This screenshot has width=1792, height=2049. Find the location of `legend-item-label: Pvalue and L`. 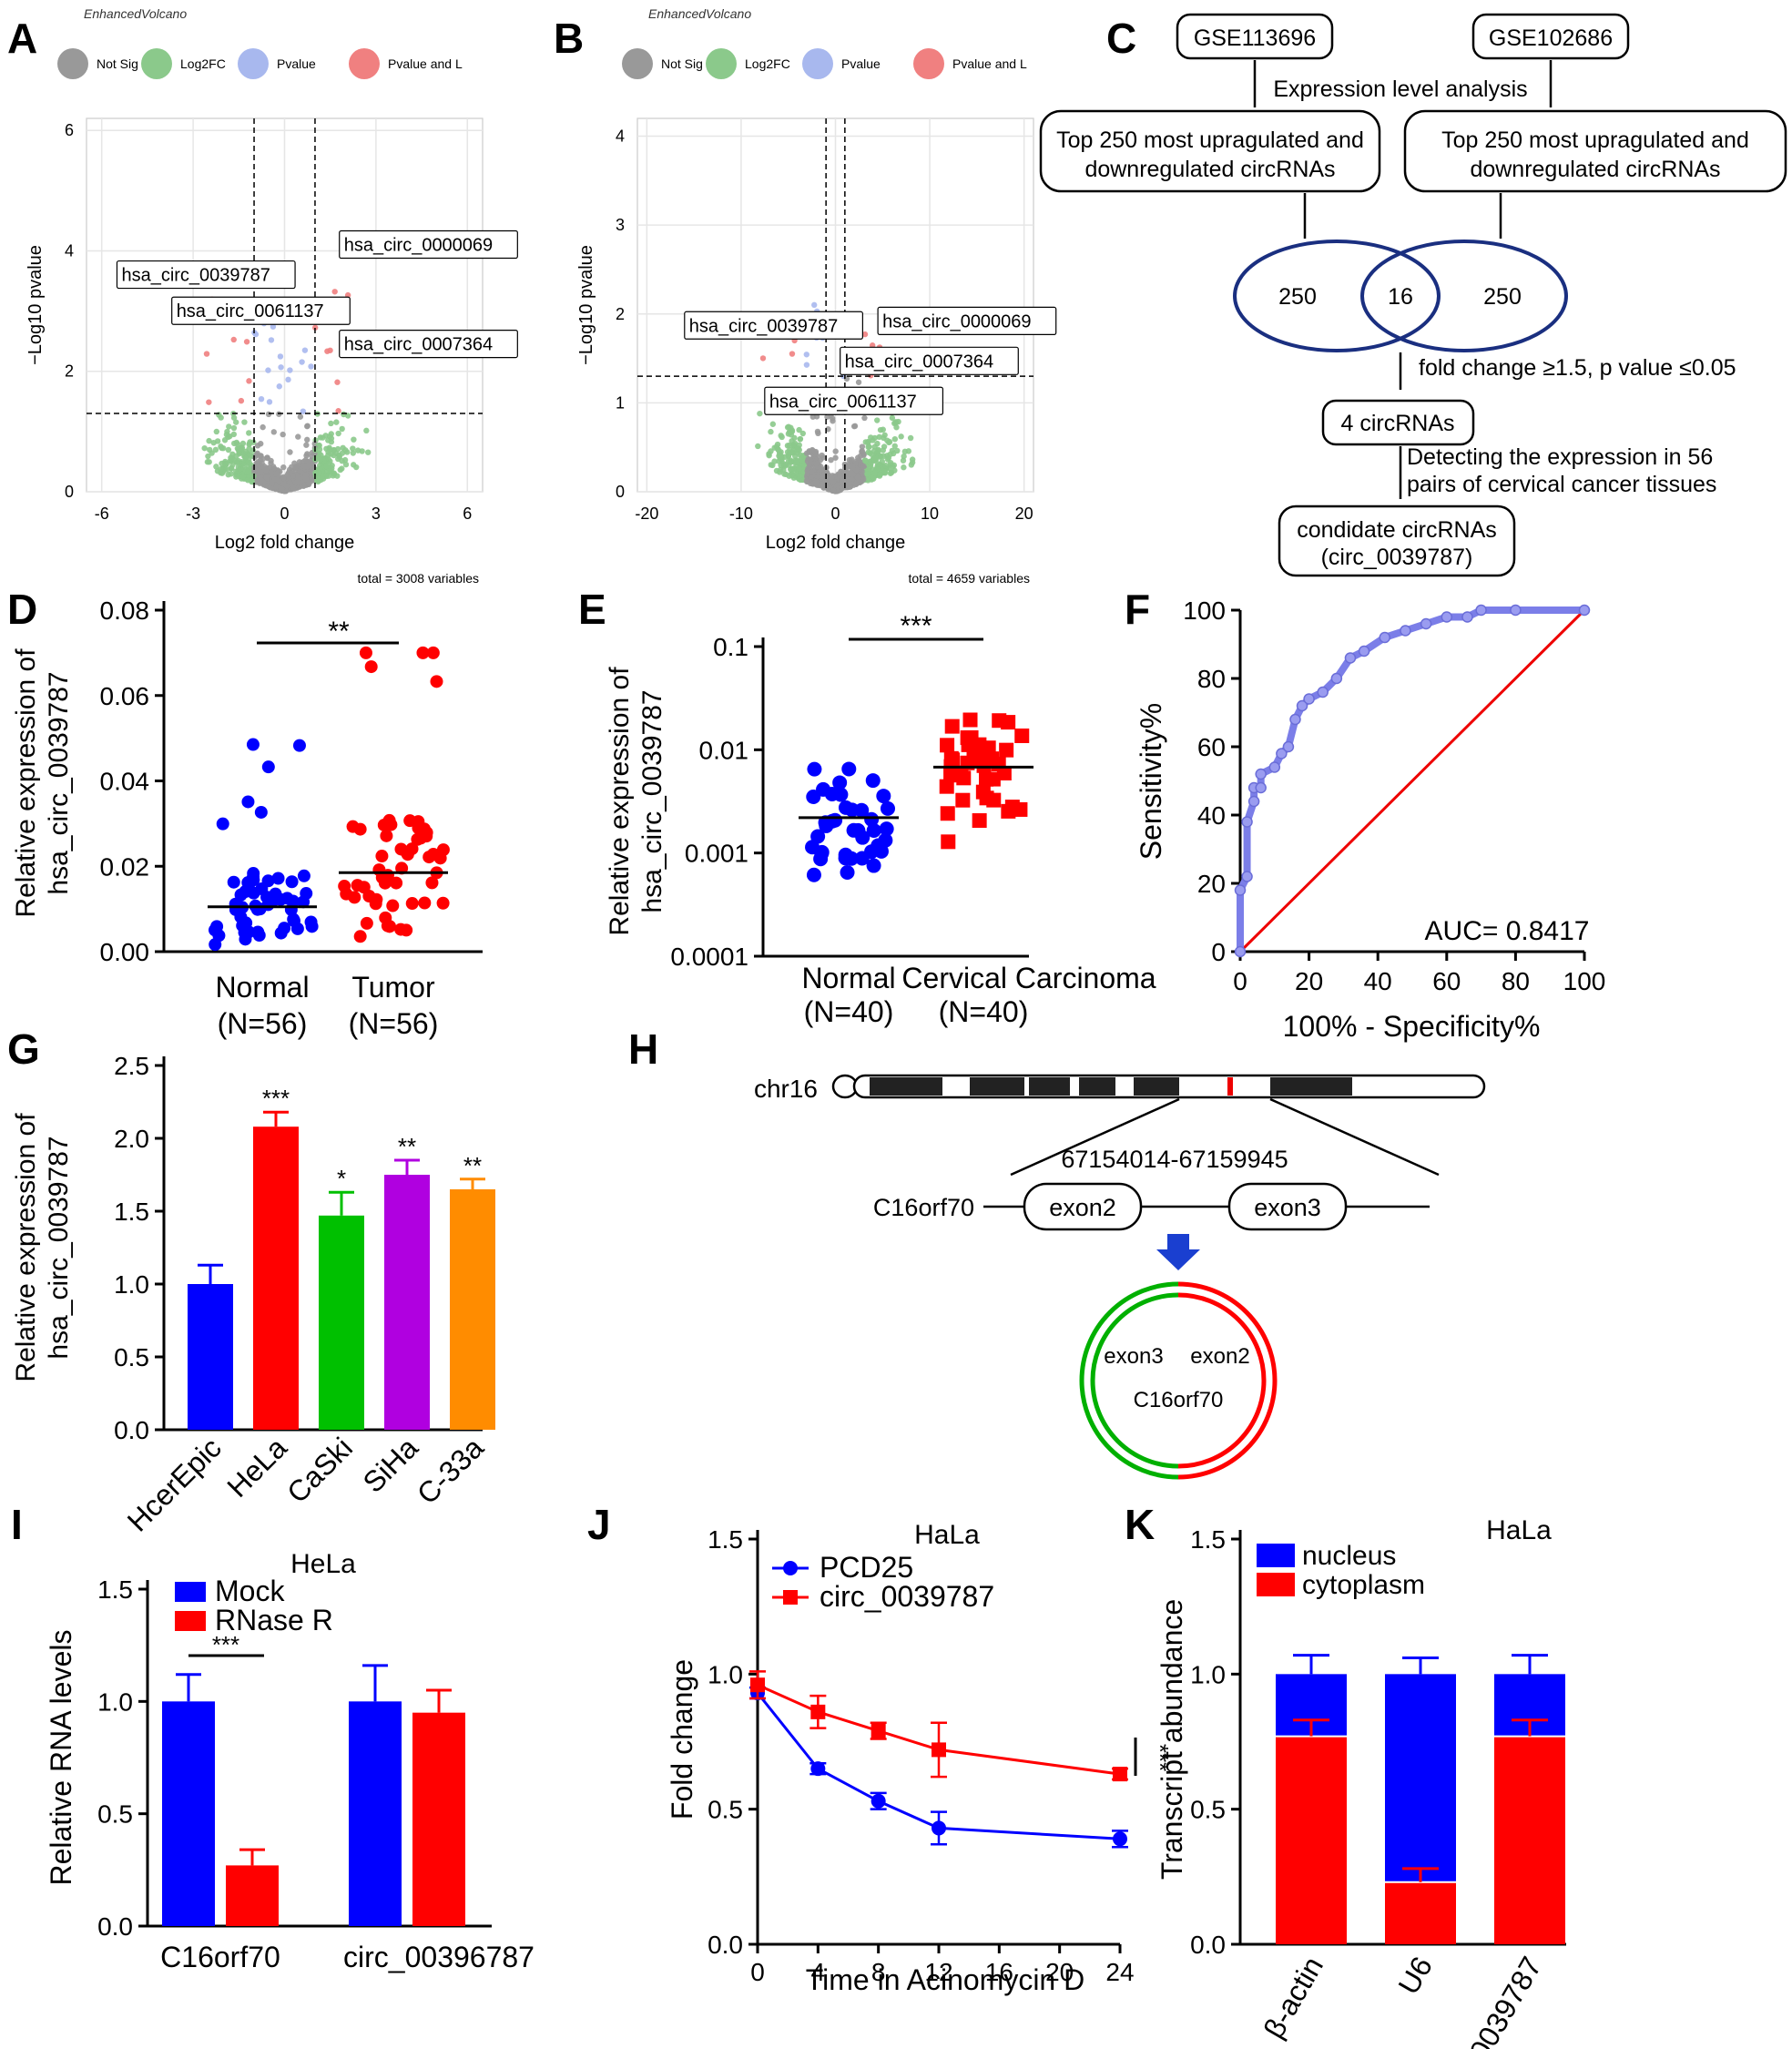

legend-item-label: Pvalue and L is located at coordinates (425, 63).